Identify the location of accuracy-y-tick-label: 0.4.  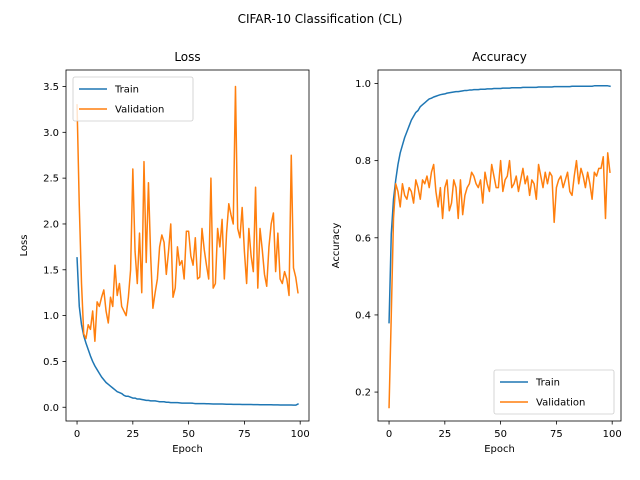
(363, 316).